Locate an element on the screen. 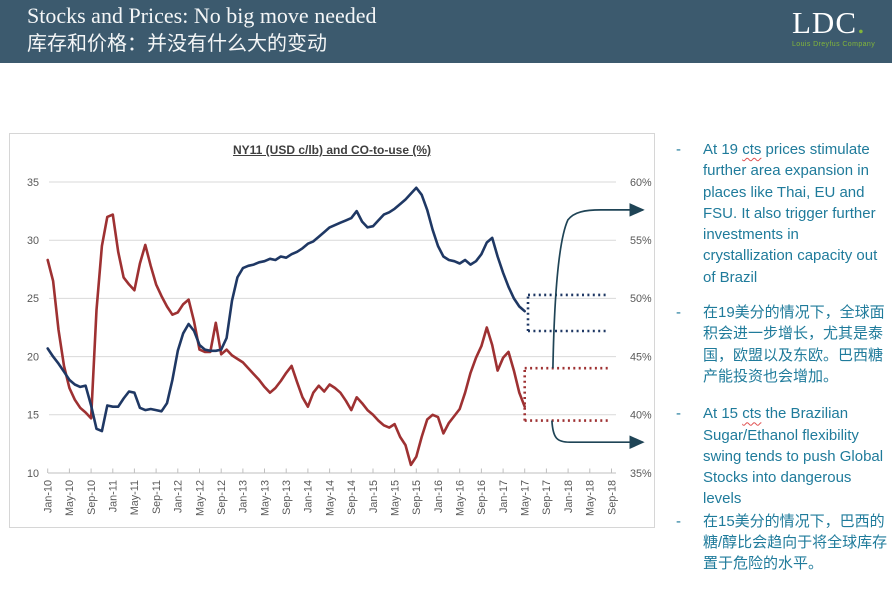  x-axis-label: May-16 is located at coordinates (461, 498).